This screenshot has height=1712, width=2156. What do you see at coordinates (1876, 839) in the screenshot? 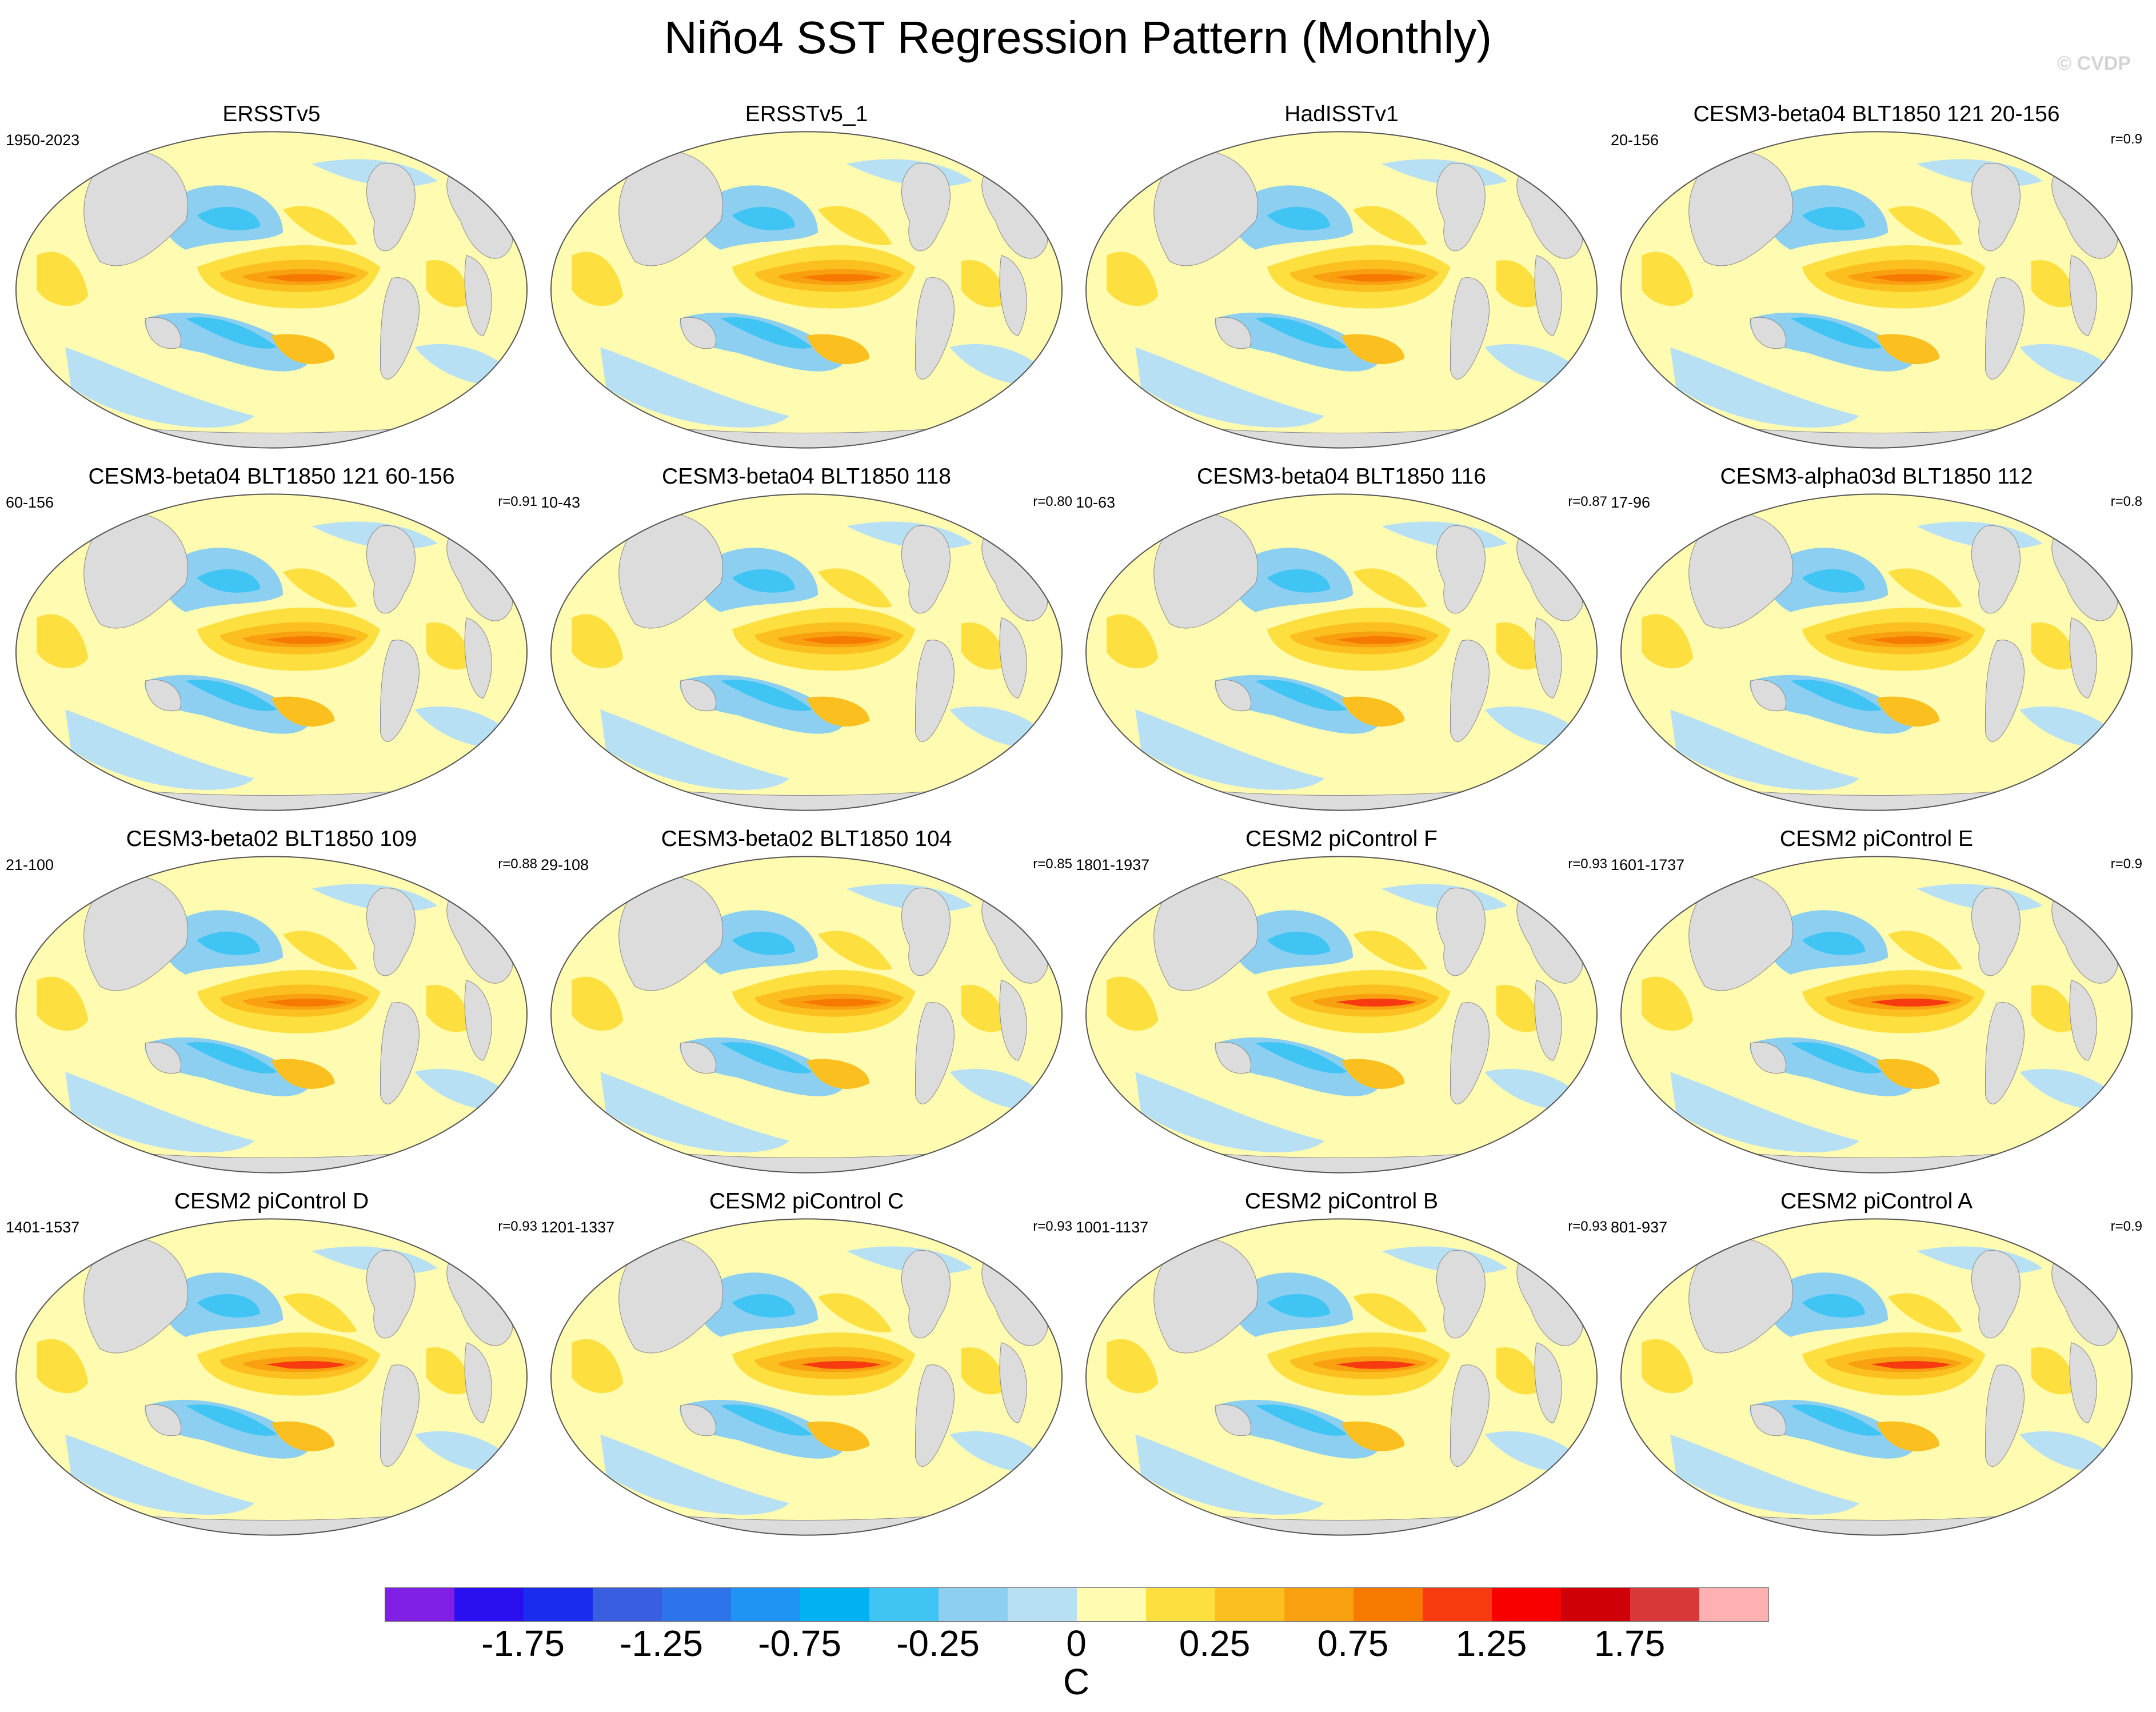
I see `panel-title: CESM2 piControl E` at bounding box center [1876, 839].